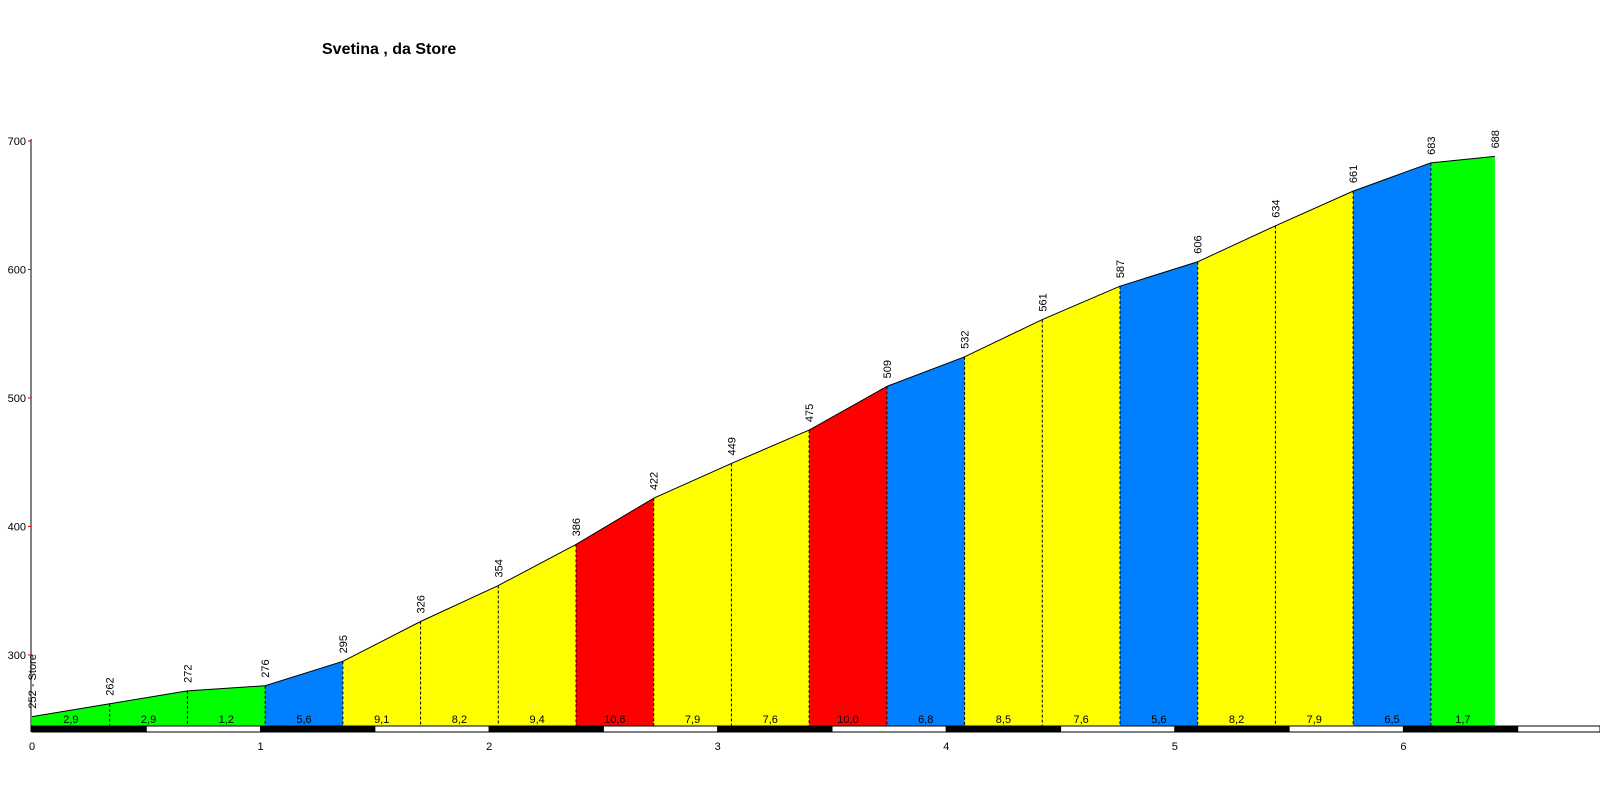 This screenshot has width=1600, height=800. I want to click on elevation-label: 422, so click(655, 481).